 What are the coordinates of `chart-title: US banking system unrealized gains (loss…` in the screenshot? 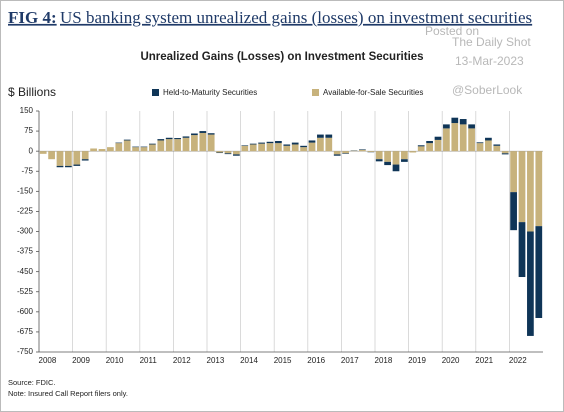 It's located at (296, 17).